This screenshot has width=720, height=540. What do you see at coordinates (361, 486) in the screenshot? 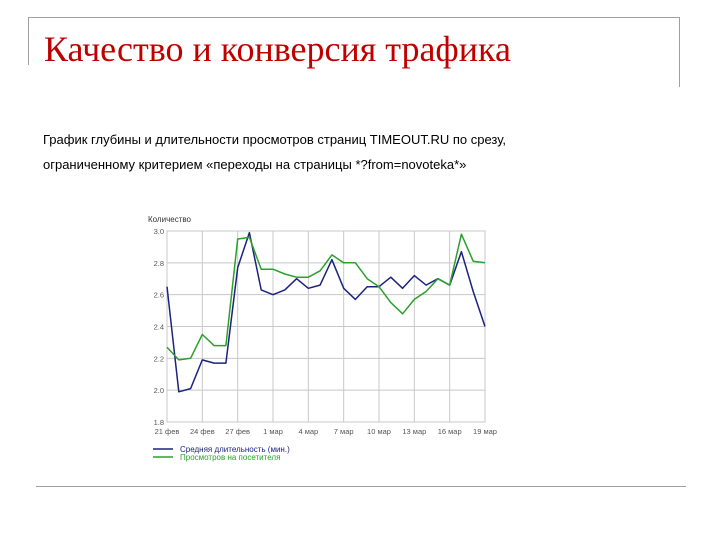
I see `frame-line-bottom` at bounding box center [361, 486].